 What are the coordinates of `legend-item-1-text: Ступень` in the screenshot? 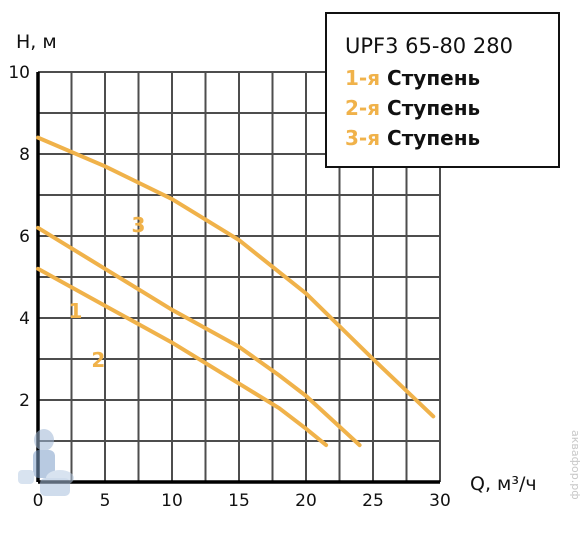 It's located at (434, 78).